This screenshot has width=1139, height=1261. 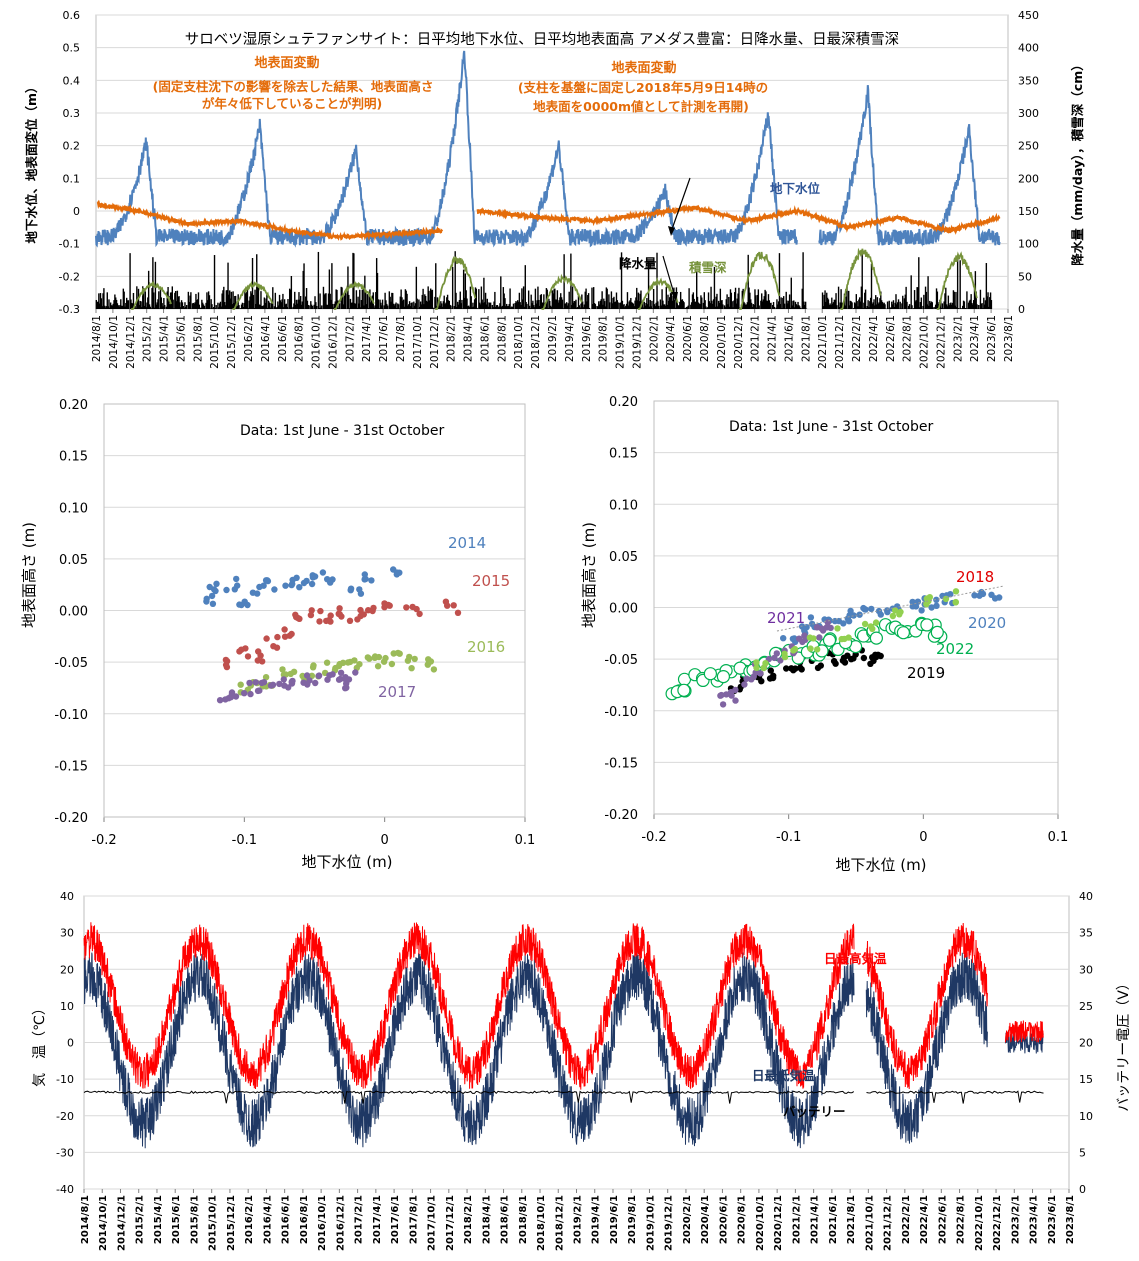 I want to click on legend-2015: 2015, so click(x=491, y=581).